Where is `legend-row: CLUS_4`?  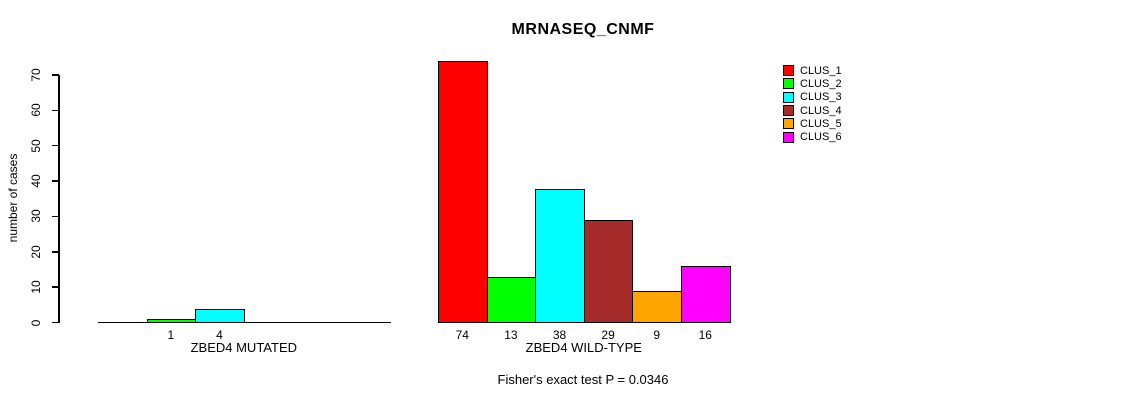 legend-row: CLUS_4 is located at coordinates (812, 110).